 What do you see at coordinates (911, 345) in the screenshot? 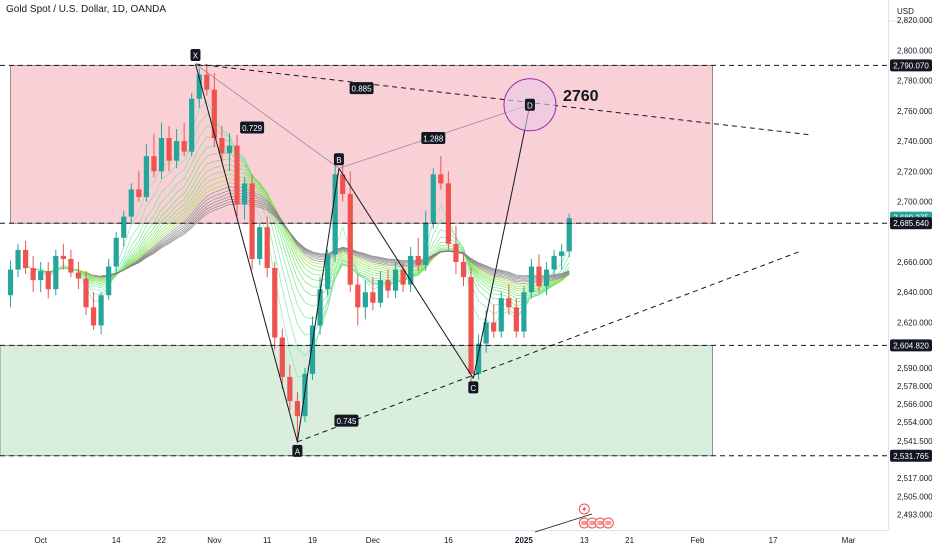
I see `price-tag-label: 2,604.820` at bounding box center [911, 345].